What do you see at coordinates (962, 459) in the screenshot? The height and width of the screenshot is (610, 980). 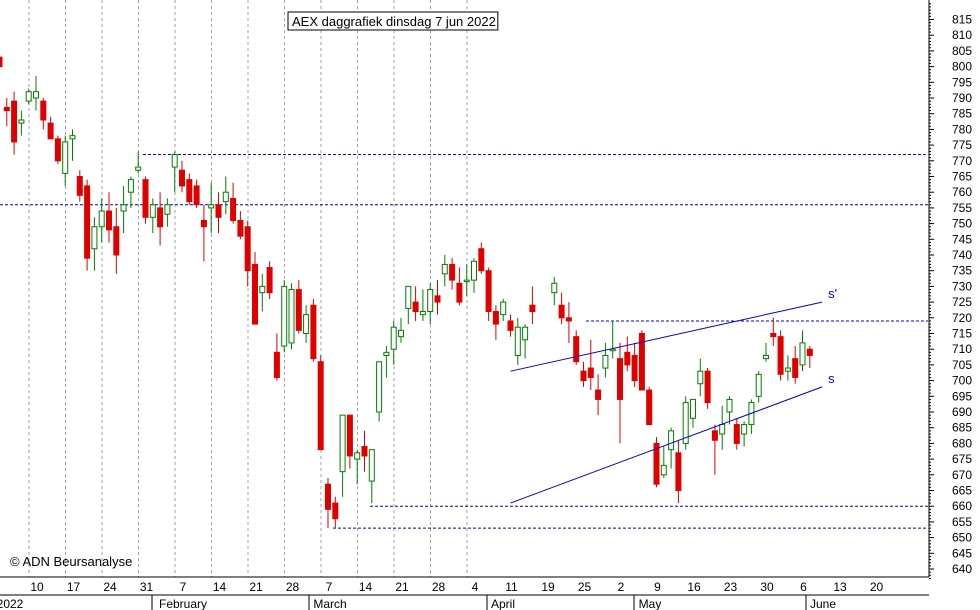 I see `y-tick-label: 675` at bounding box center [962, 459].